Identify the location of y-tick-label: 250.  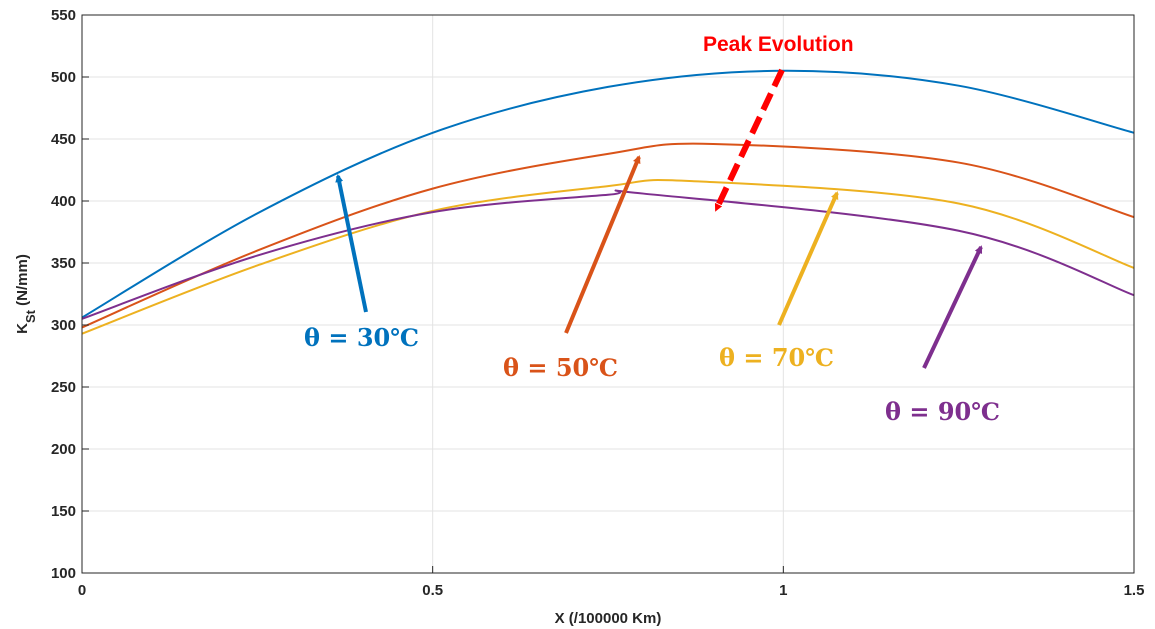
(63, 387).